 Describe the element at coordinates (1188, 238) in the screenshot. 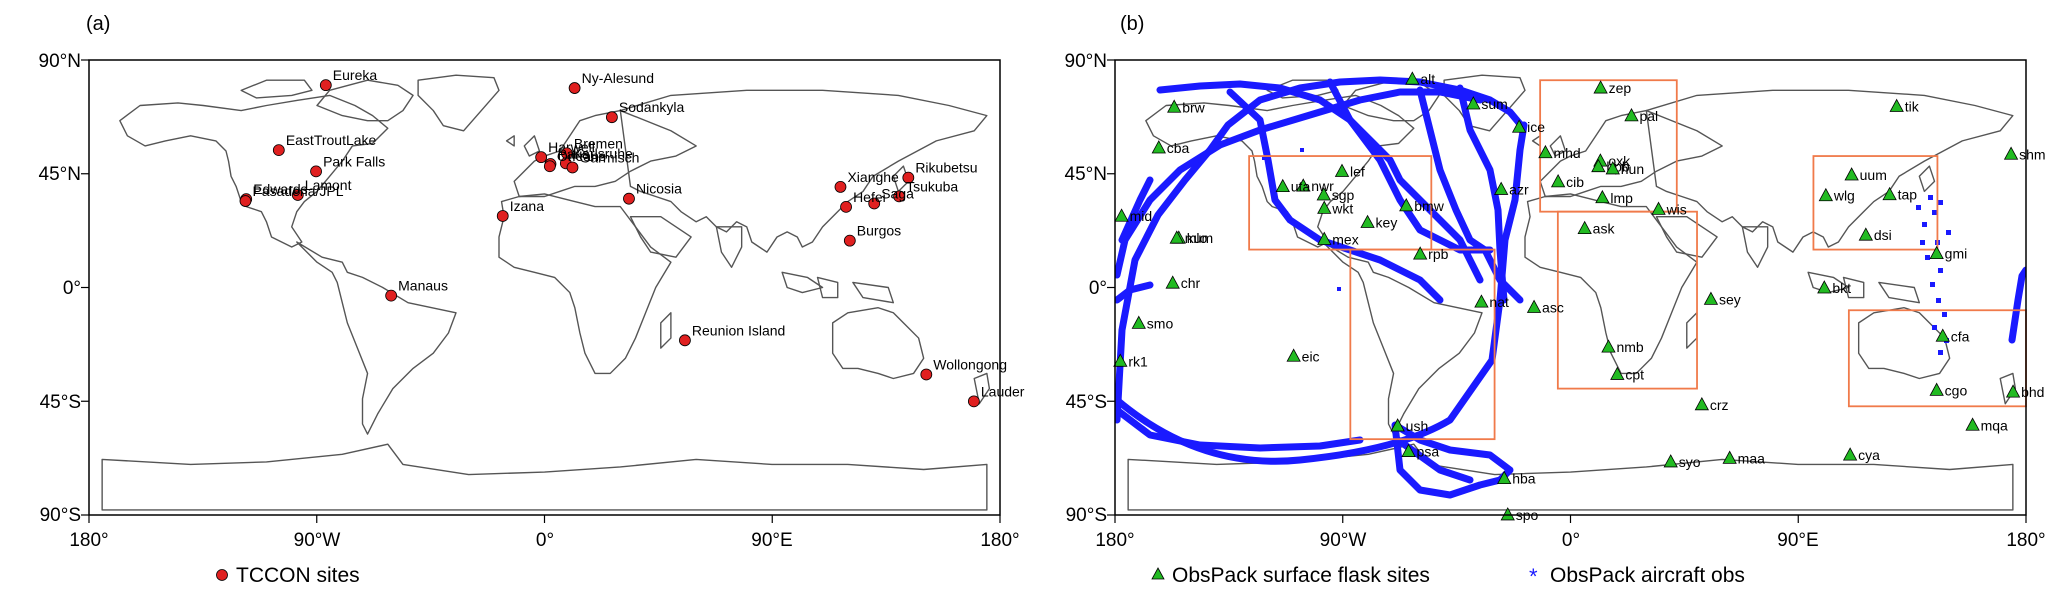

I see `flask-site: mlo` at that location.